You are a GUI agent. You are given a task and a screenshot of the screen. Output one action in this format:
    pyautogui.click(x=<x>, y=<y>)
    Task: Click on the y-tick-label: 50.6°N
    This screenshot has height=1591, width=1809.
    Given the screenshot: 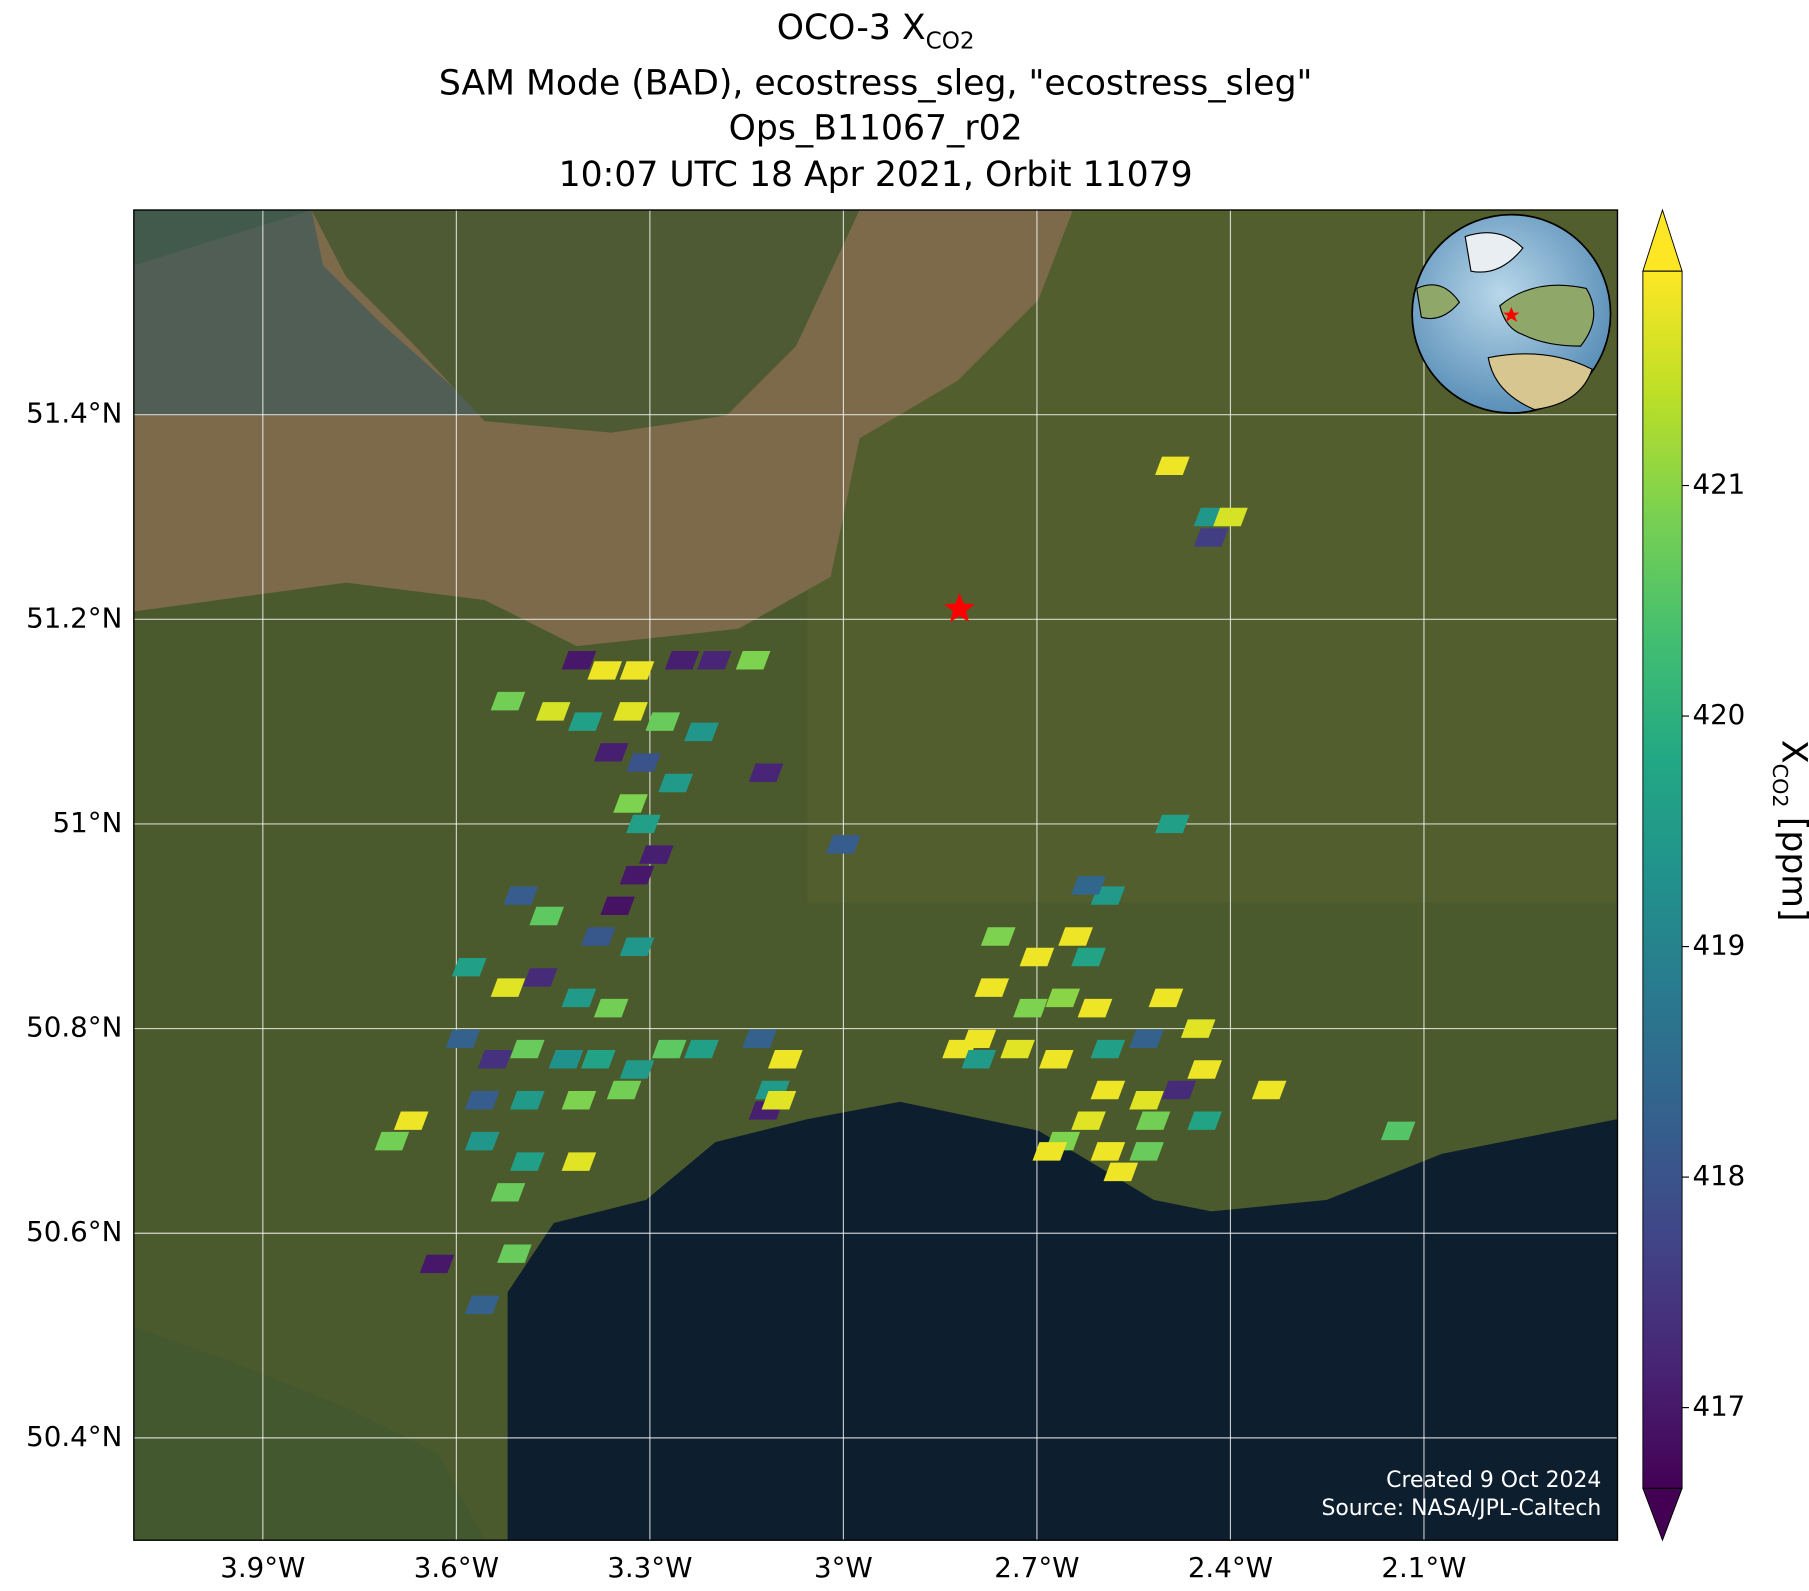 What is the action you would take?
    pyautogui.click(x=74, y=1231)
    